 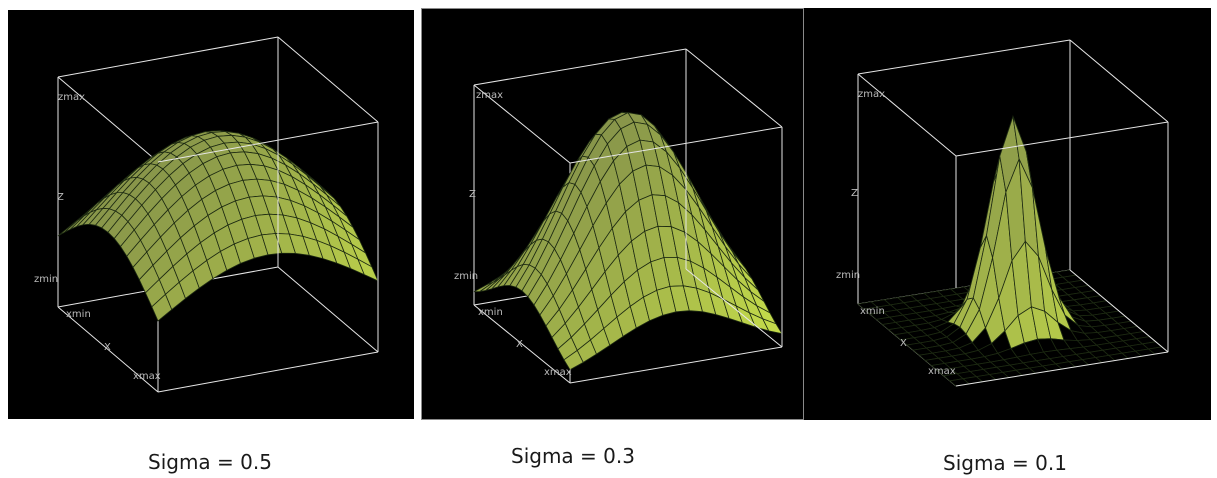 What do you see at coordinates (573, 456) in the screenshot?
I see `caption-sigma-0-3: Sigma = 0.3` at bounding box center [573, 456].